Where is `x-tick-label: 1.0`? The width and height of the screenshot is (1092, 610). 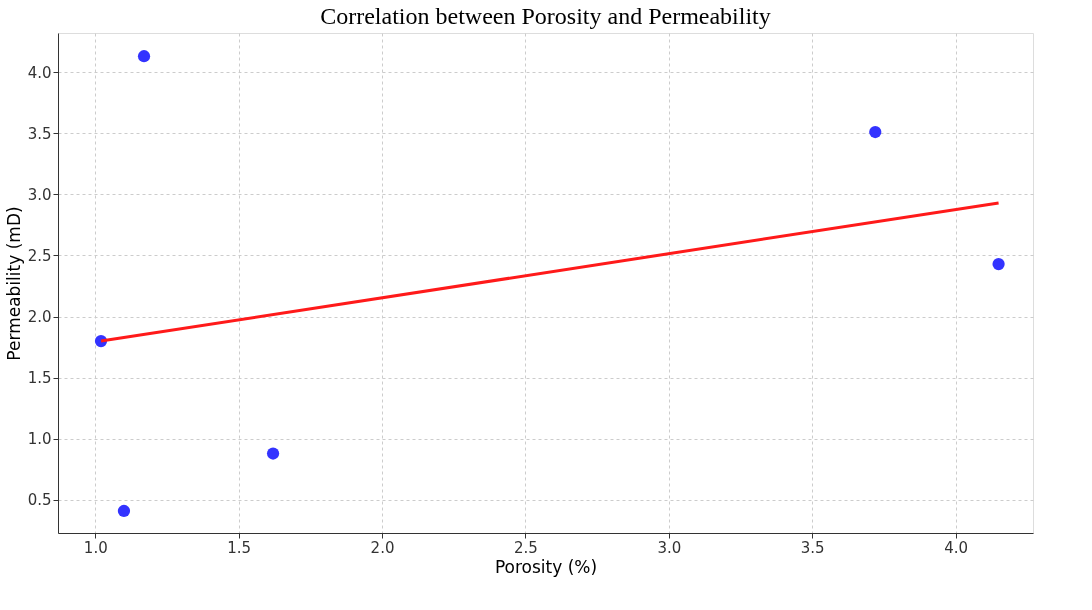 x-tick-label: 1.0 is located at coordinates (95, 547).